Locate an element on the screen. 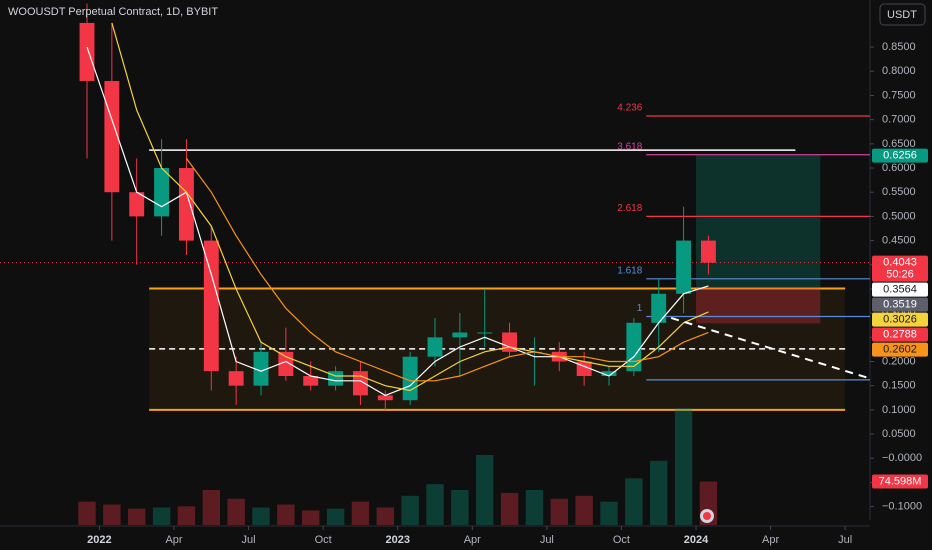 This screenshot has height=550, width=932. y-tick-label: 0.2000 is located at coordinates (899, 361).